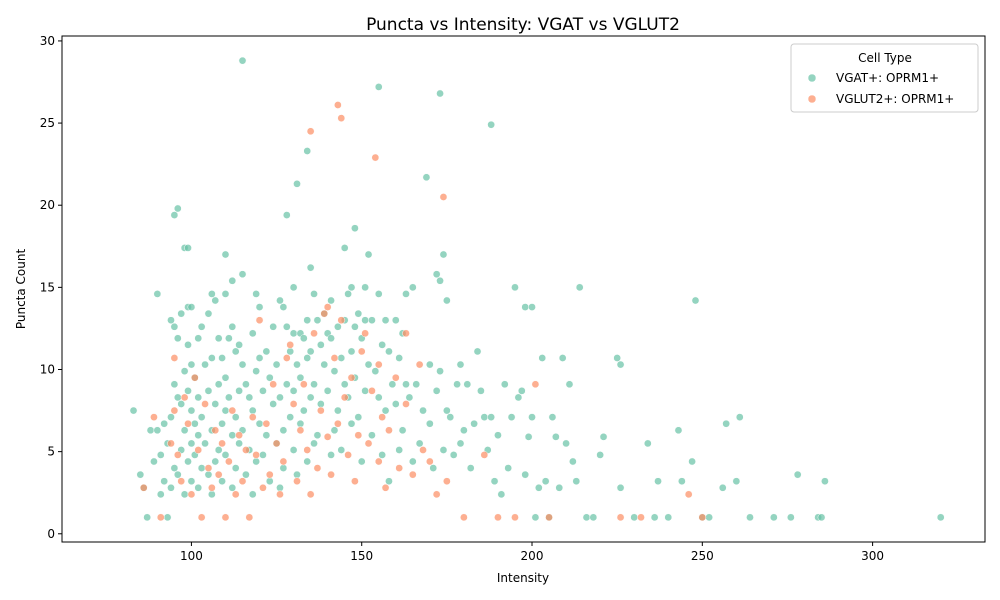 Image resolution: width=1000 pixels, height=600 pixels. Describe the element at coordinates (361, 556) in the screenshot. I see `x-tick-label: 150` at that location.